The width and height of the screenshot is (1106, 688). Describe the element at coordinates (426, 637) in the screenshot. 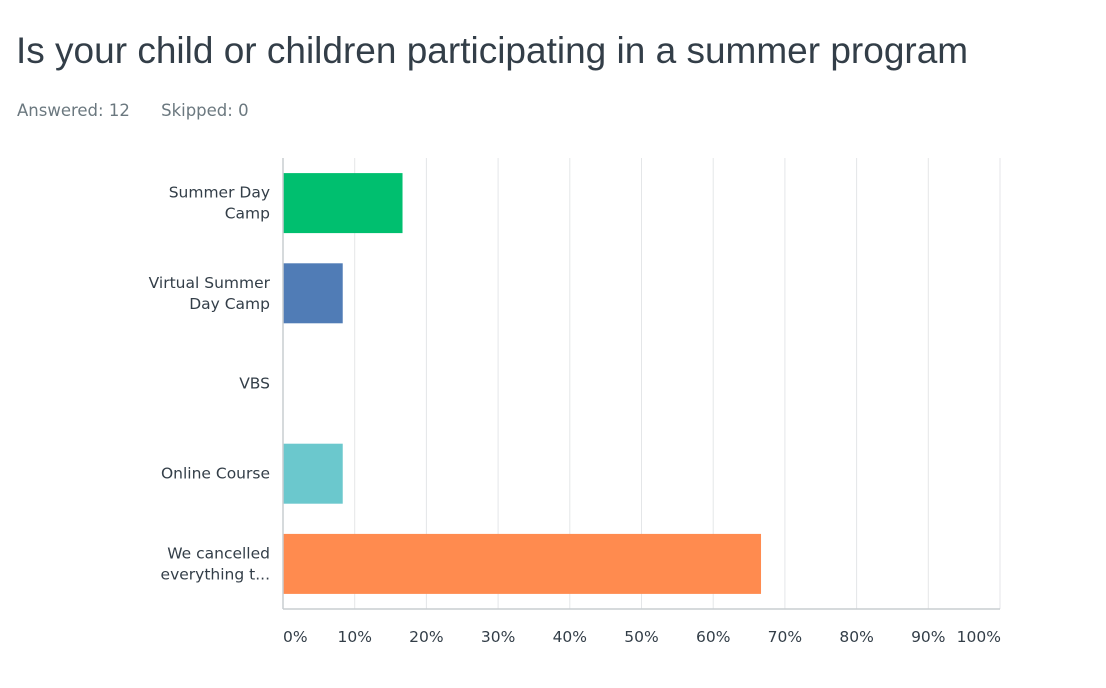

I see `x-tick-label: 20%` at that location.